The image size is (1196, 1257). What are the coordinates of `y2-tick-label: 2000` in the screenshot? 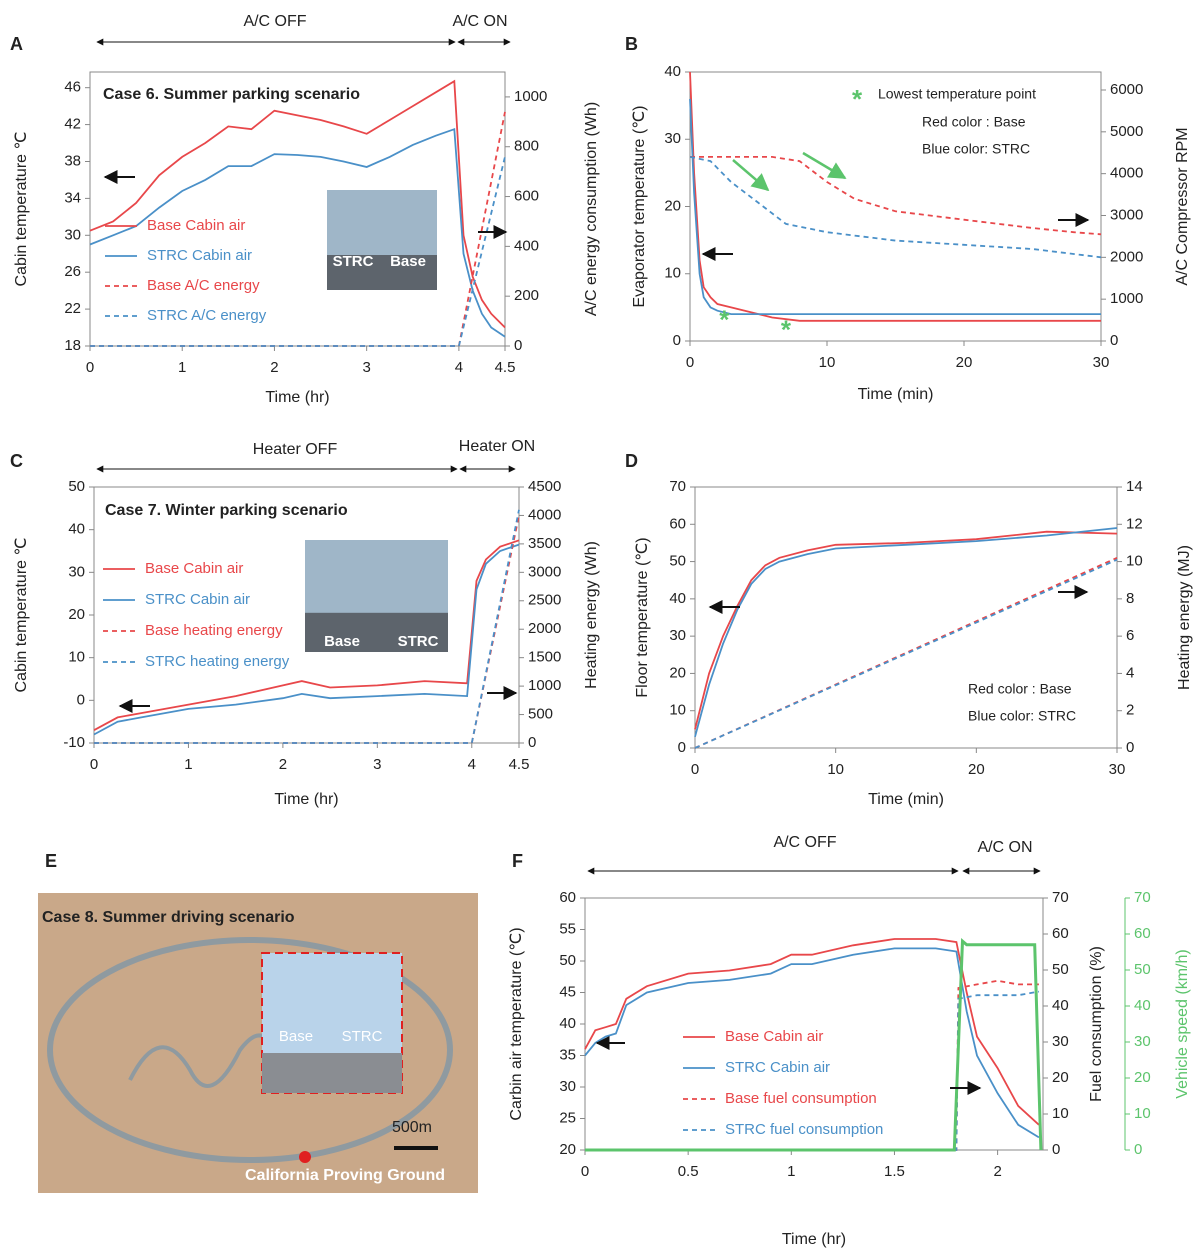 It's located at (544, 628).